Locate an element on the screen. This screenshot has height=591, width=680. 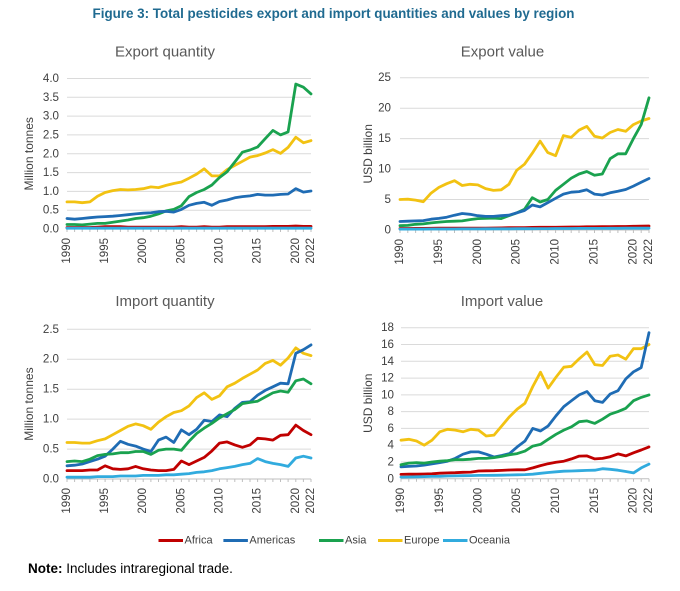
svg-text: 3.0 is located at coordinates (51, 116).